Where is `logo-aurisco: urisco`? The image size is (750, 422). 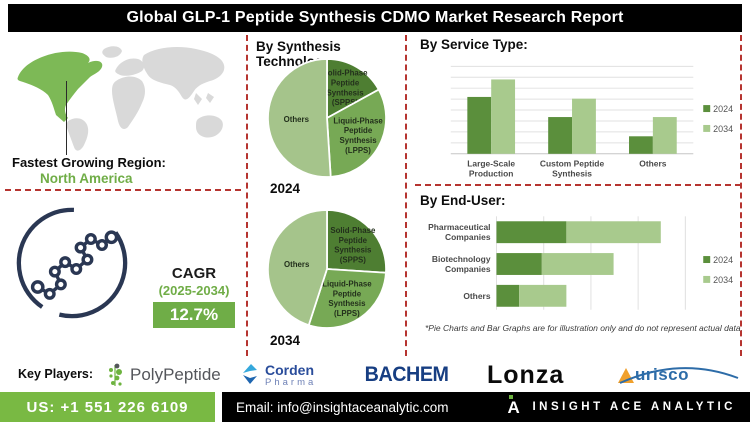
logo-aurisco: urisco is located at coordinates (681, 375).